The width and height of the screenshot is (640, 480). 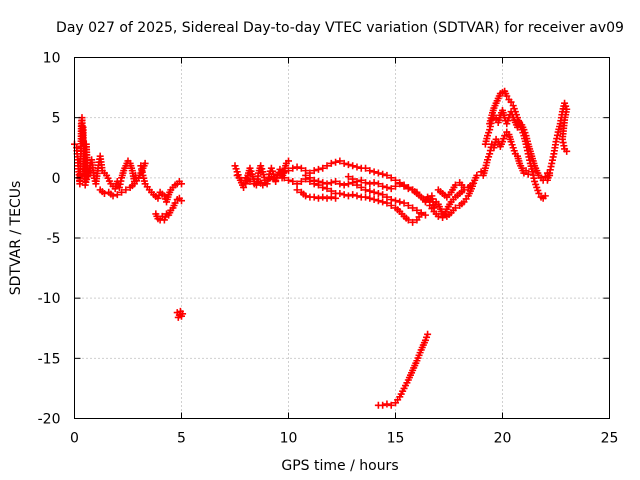 I want to click on series-sat-o, so click(x=403, y=369).